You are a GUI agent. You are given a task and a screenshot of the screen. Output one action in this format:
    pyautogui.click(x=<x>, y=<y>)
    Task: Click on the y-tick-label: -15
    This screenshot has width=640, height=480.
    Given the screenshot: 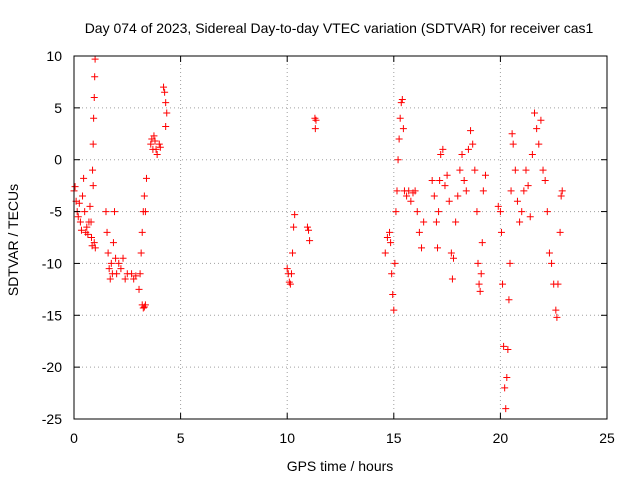 What is the action you would take?
    pyautogui.click(x=52, y=315)
    